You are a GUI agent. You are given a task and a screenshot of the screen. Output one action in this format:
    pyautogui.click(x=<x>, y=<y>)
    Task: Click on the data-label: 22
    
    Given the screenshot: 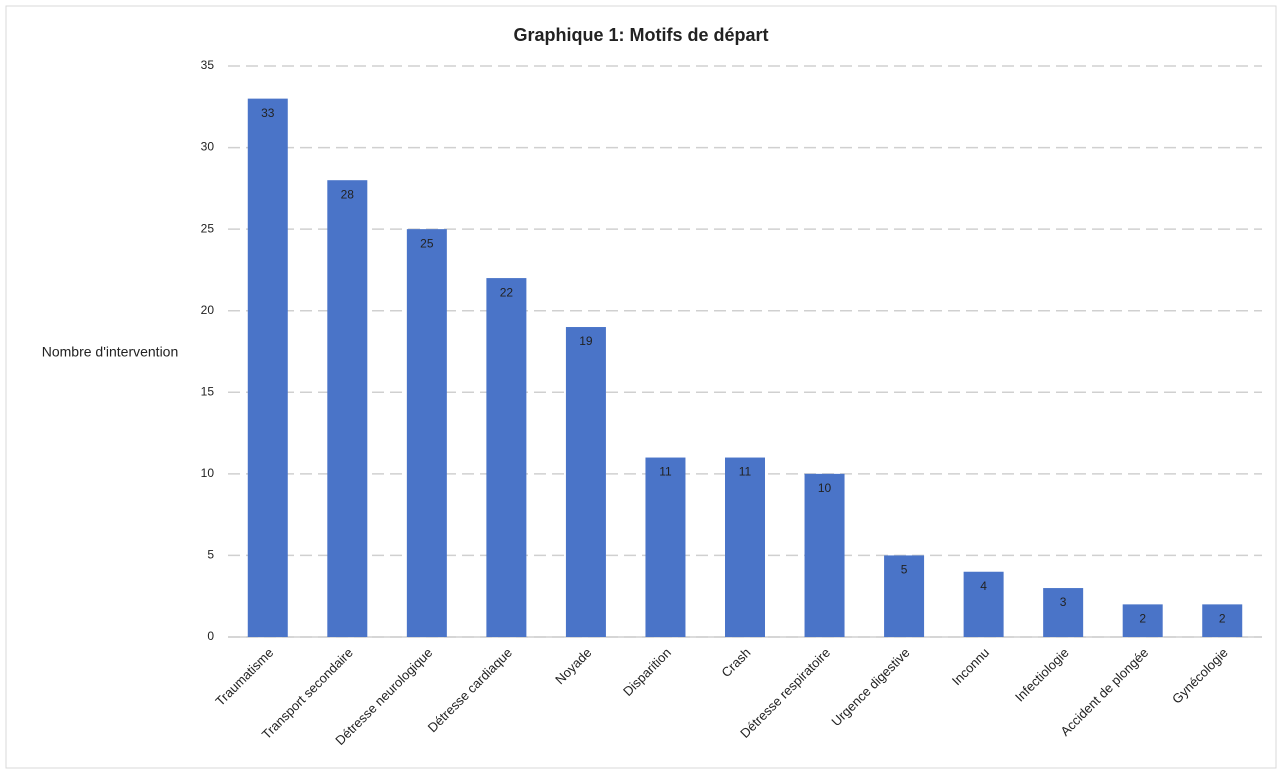 What is the action you would take?
    pyautogui.click(x=507, y=292)
    